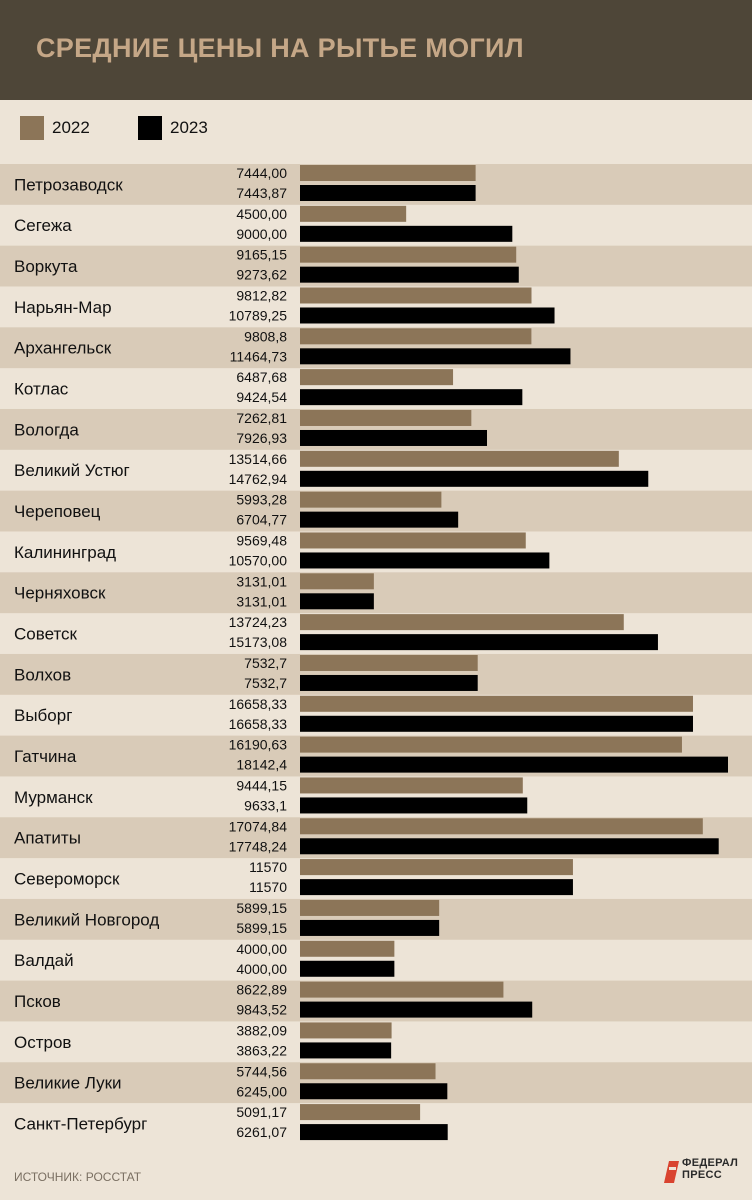  Describe the element at coordinates (261, 990) in the screenshot. I see `data-label-2022: 8622,89` at that location.